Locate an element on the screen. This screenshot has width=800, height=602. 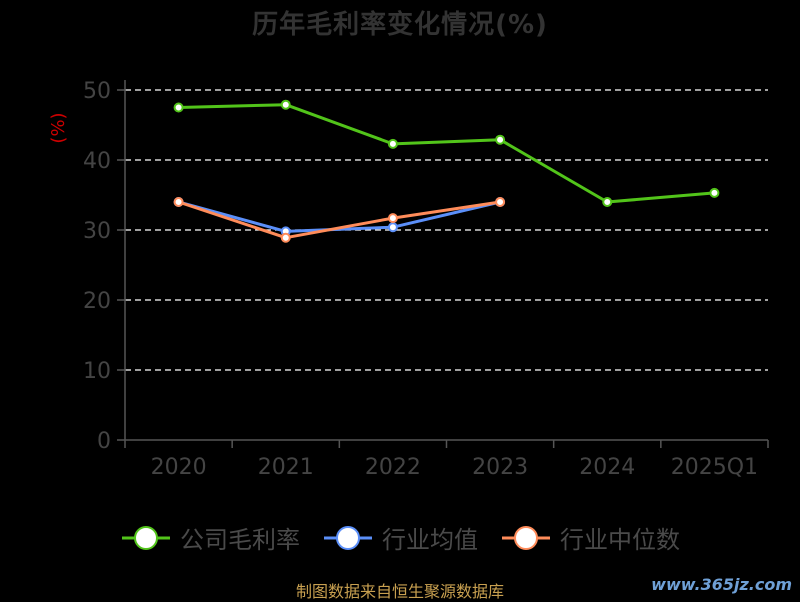
legend-item: 行业均值 is located at coordinates (400, 537).